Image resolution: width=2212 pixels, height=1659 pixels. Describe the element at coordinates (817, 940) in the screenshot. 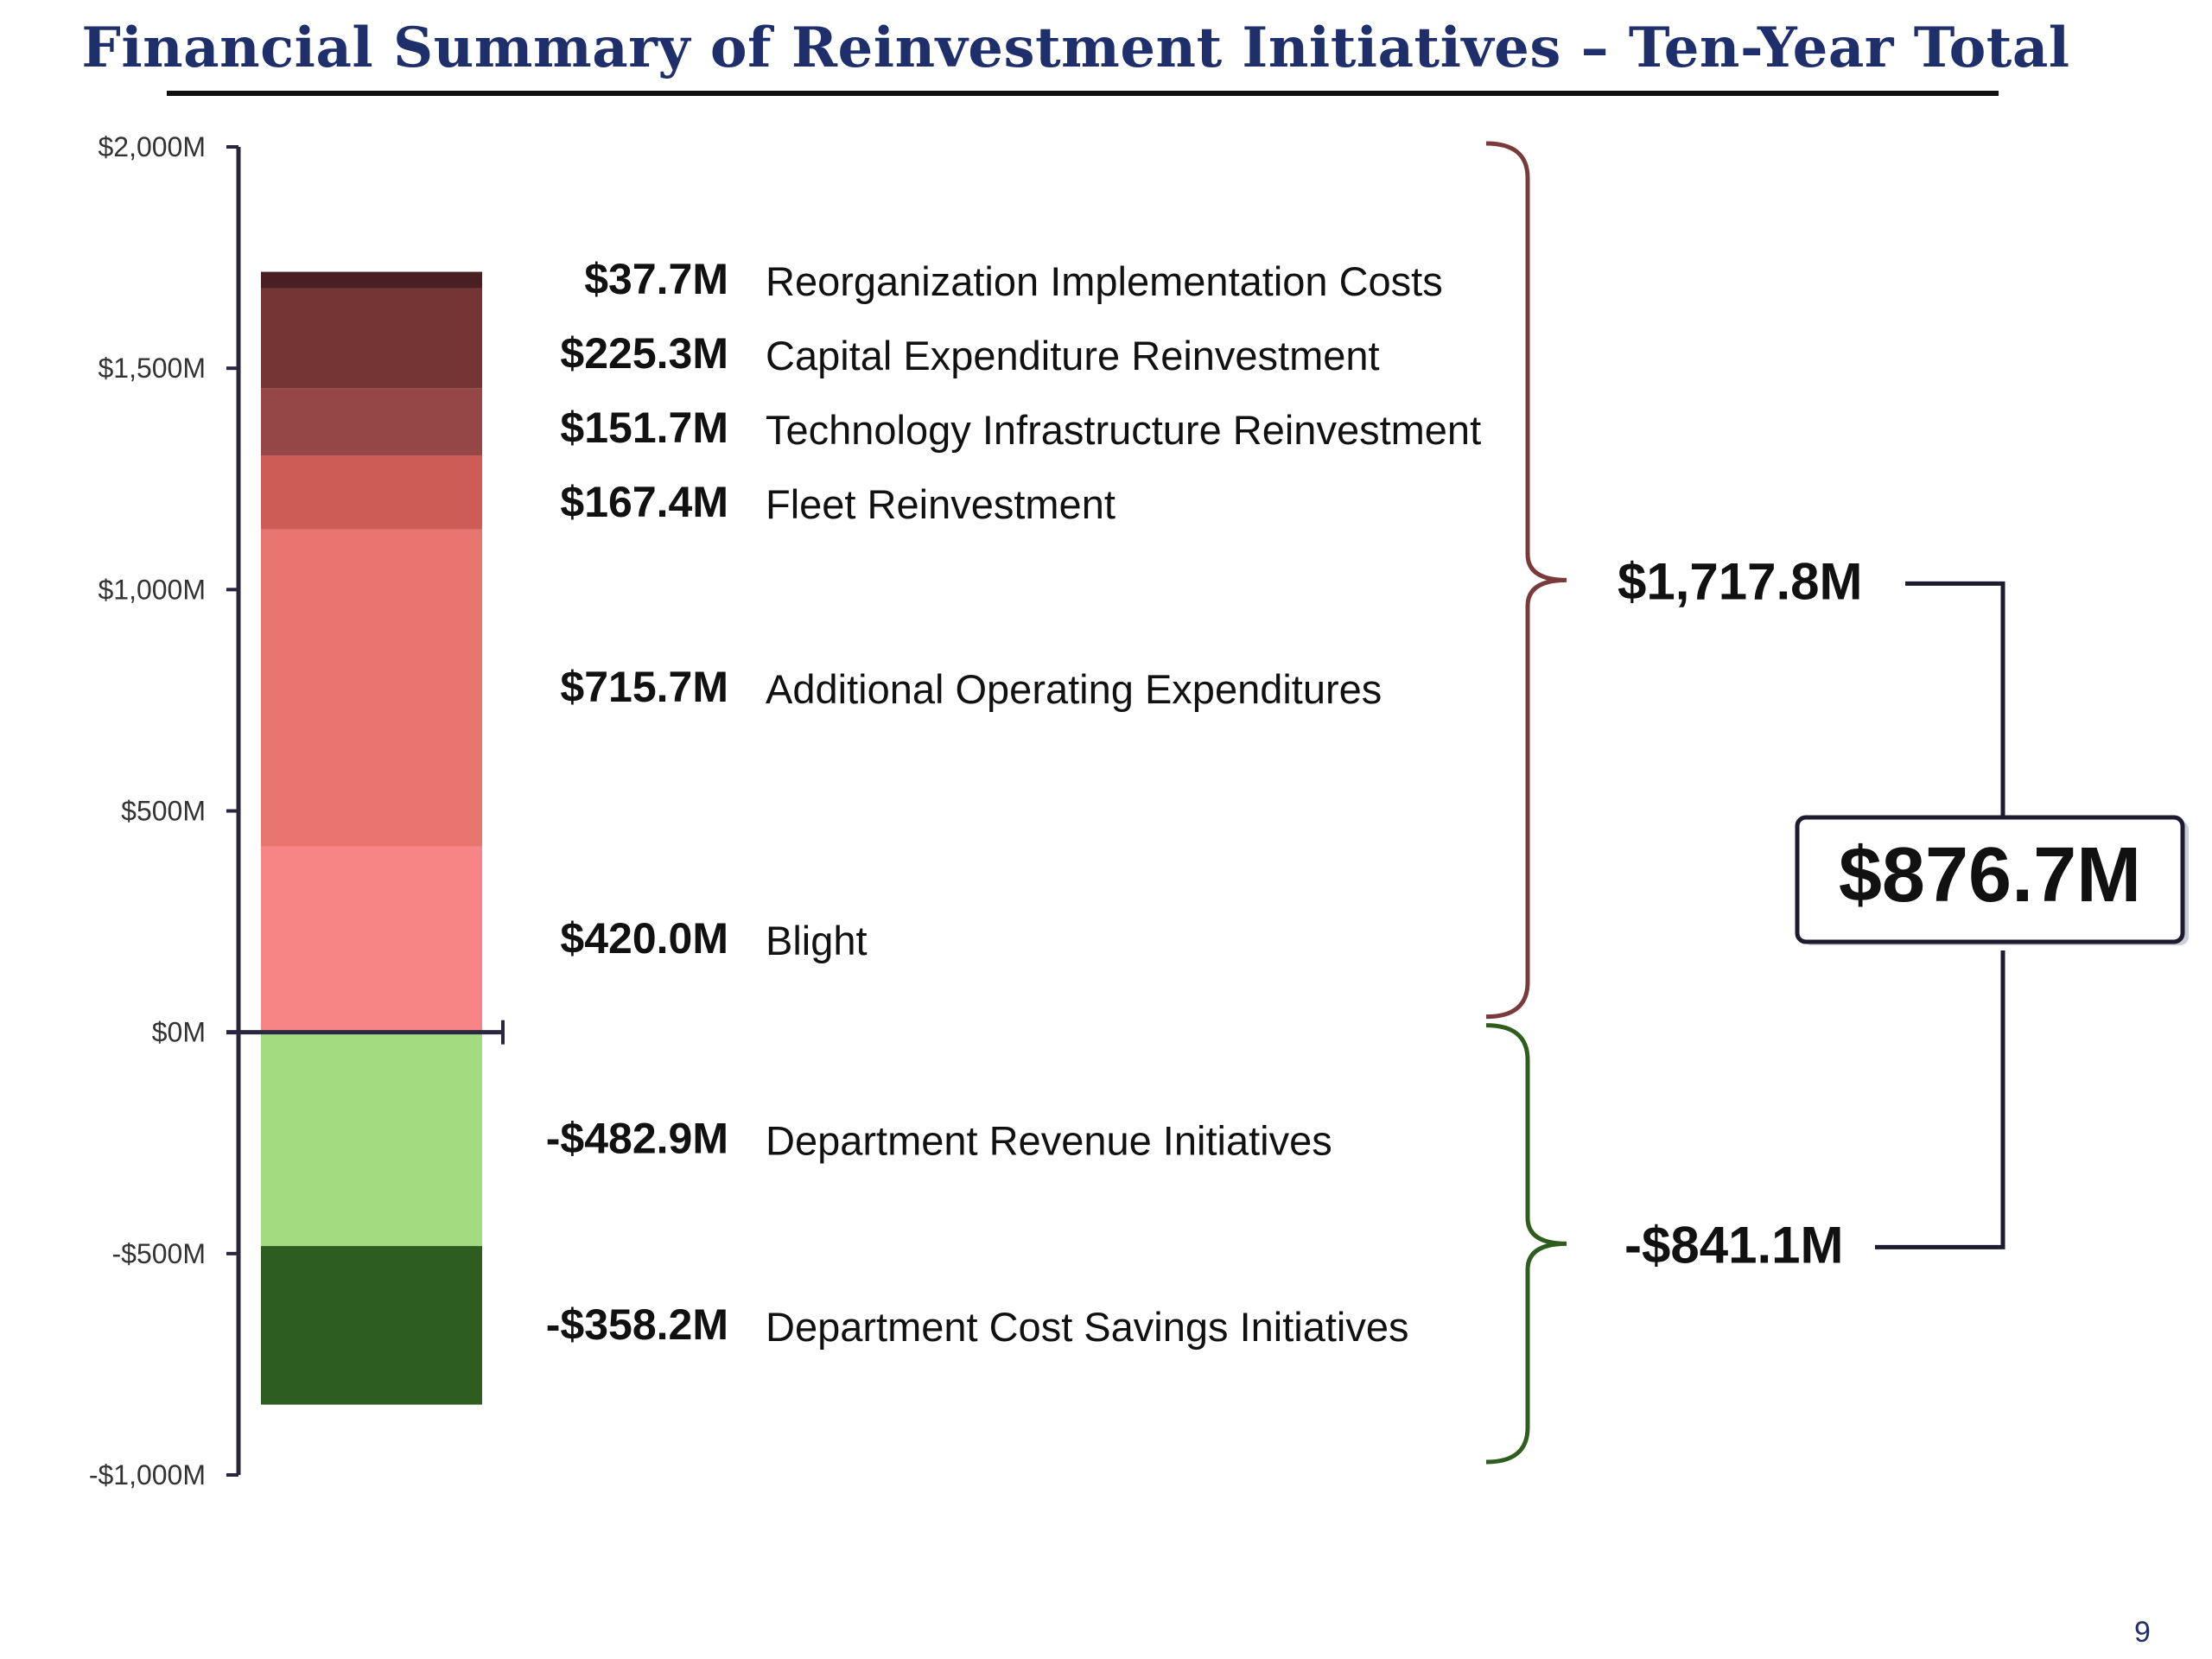

I see `segment-name-label-0: Blight` at that location.